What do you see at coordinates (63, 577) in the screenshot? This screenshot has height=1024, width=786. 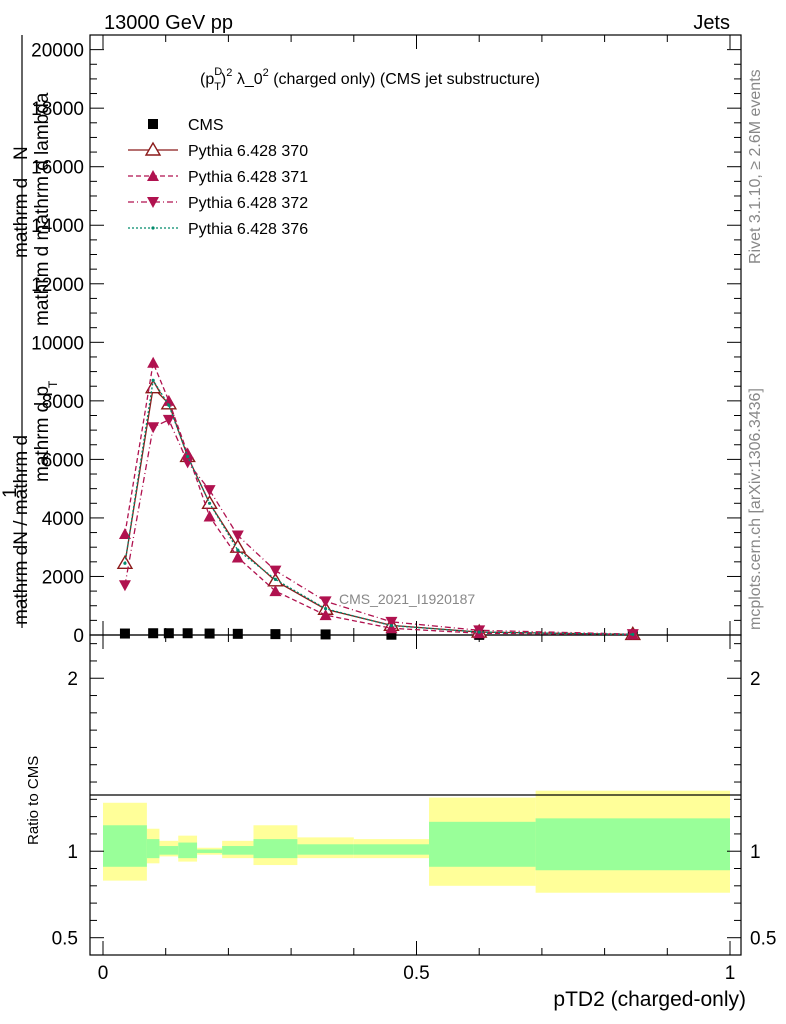 I see `main-ytick-label: 2000` at bounding box center [63, 577].